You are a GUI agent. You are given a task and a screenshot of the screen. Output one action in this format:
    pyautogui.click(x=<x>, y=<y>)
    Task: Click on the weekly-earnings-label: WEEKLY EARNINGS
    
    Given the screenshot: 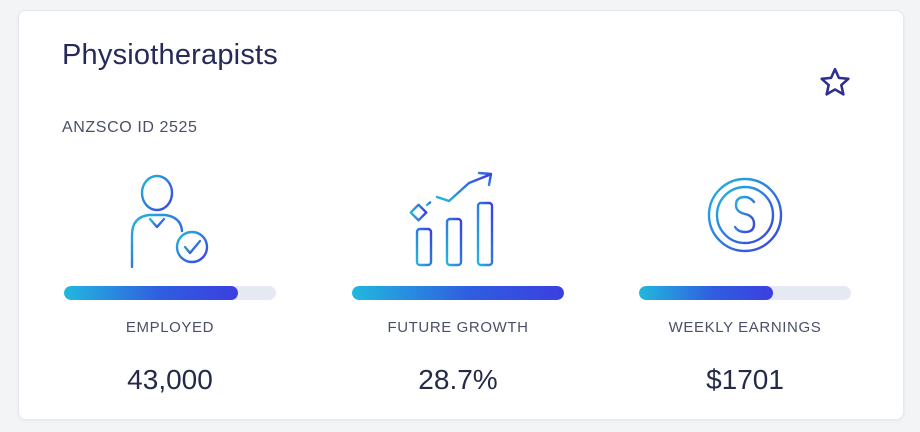 What is the action you would take?
    pyautogui.click(x=745, y=327)
    